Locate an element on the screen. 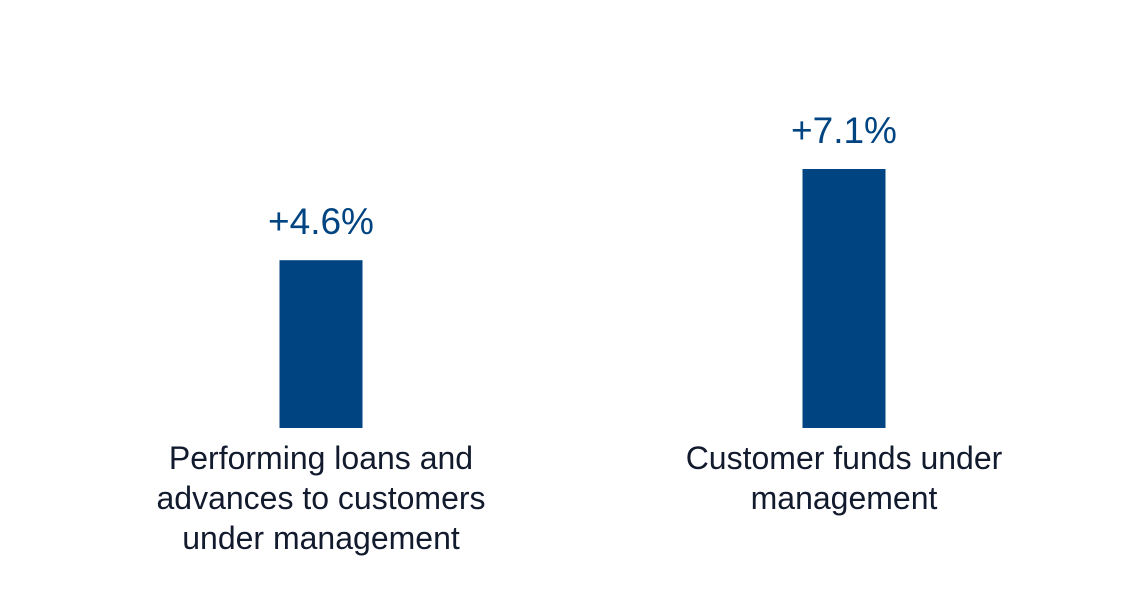 This screenshot has height=595, width=1147. value-label: +4.6% is located at coordinates (321, 221).